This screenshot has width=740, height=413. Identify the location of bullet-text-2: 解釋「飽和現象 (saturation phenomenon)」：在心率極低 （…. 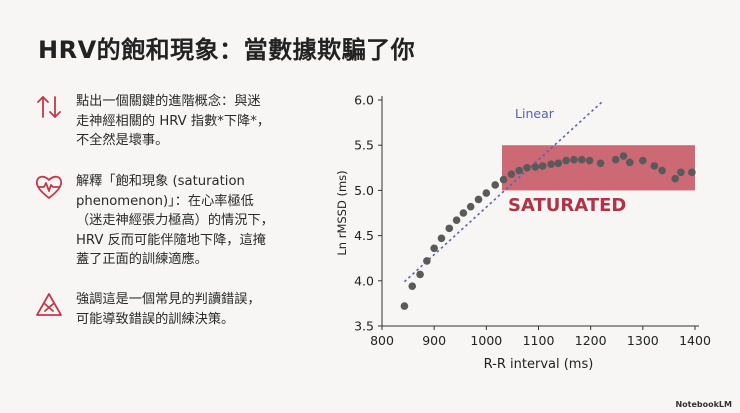
(175, 220).